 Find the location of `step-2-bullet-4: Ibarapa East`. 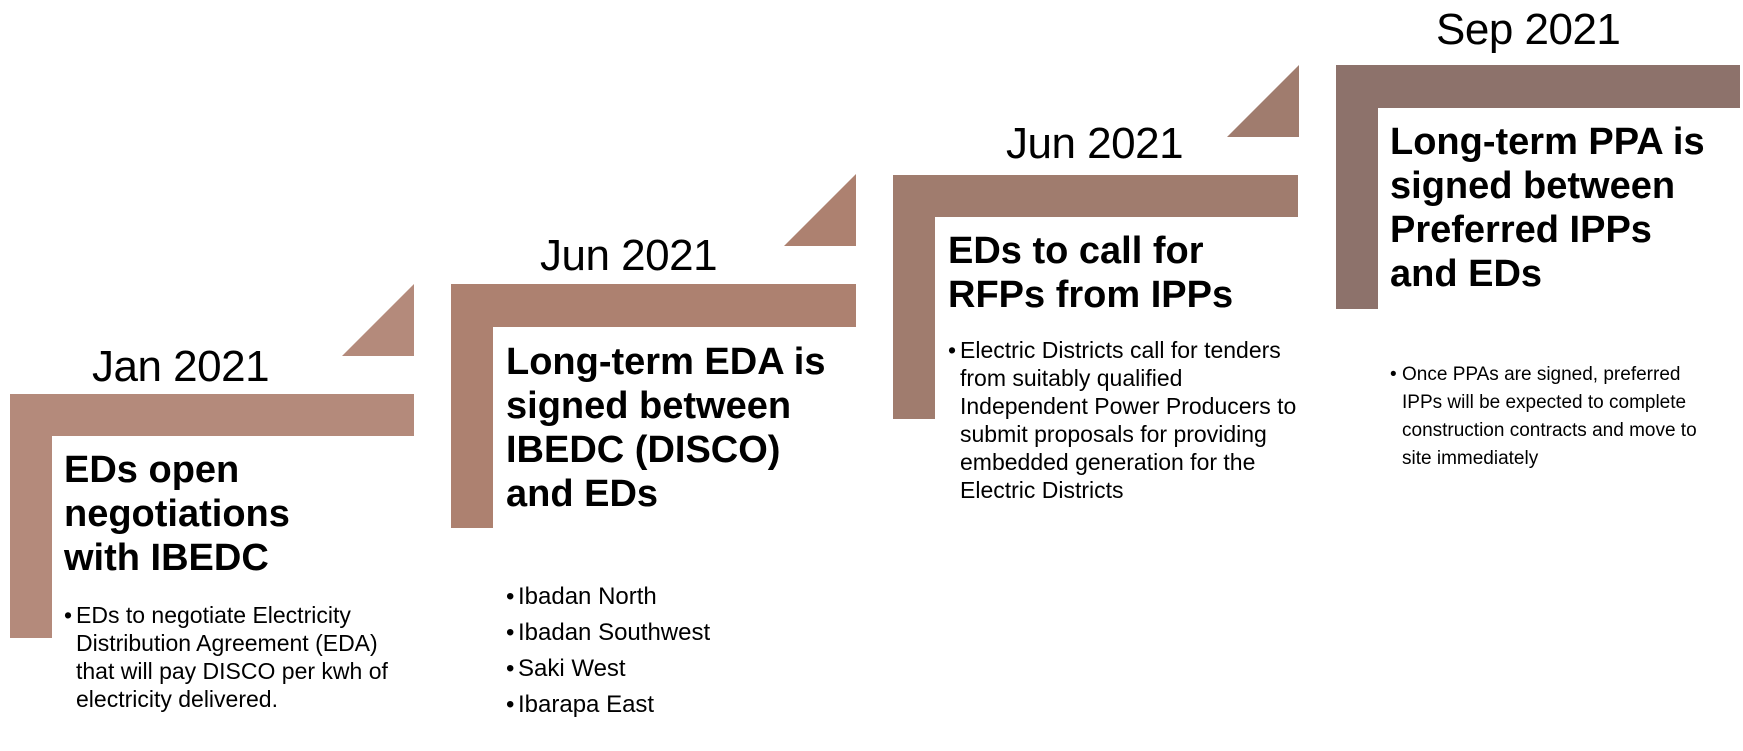

step-2-bullet-4: Ibarapa East is located at coordinates (671, 705).